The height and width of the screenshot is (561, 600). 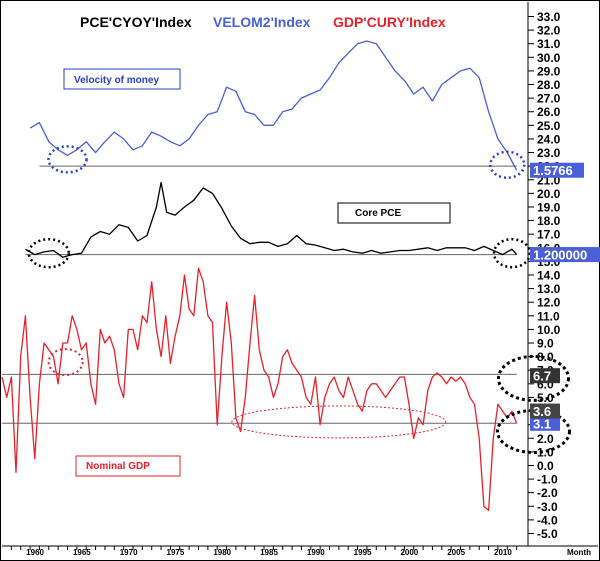 I want to click on y-tick-label: 31.0, so click(x=549, y=44).